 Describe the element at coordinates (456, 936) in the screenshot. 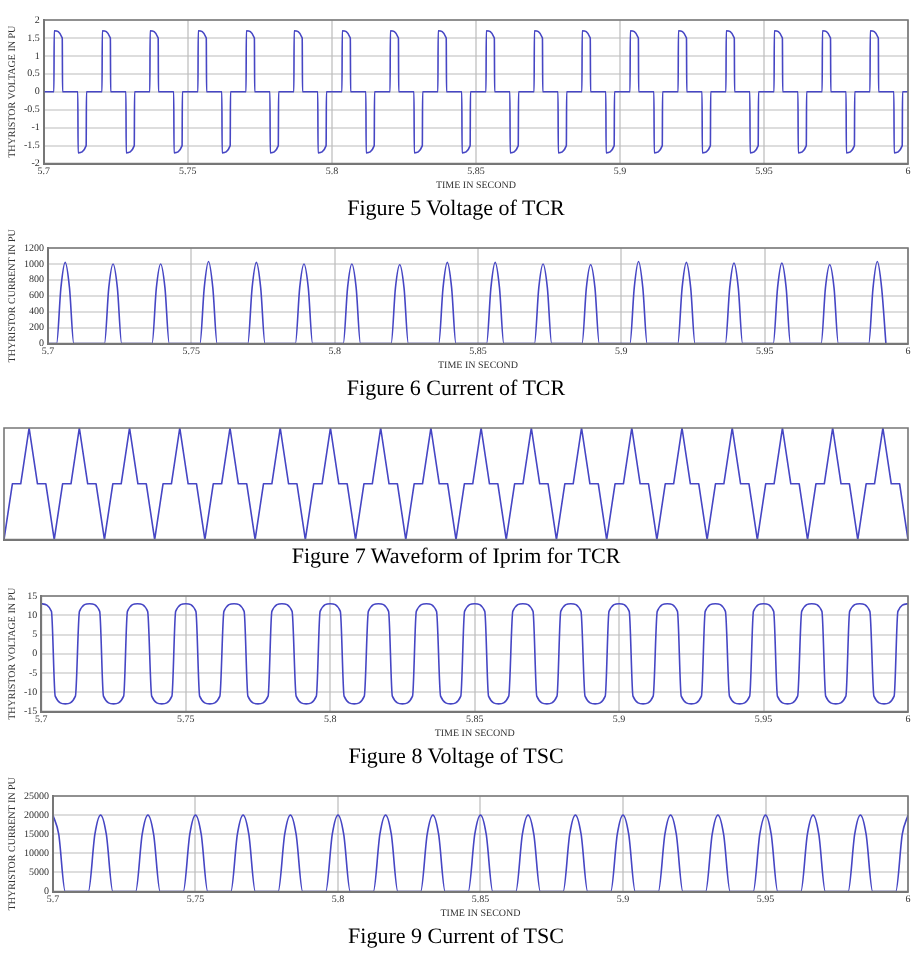

I see `text: Figure 9 Current of TSC` at that location.